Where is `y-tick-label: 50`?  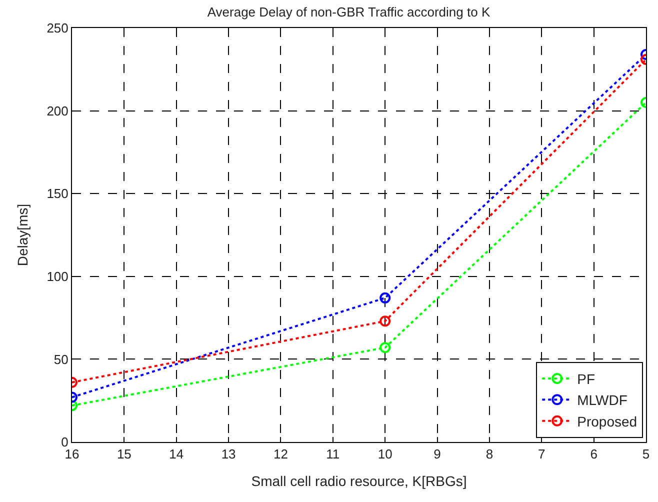
y-tick-label: 50 is located at coordinates (61, 359).